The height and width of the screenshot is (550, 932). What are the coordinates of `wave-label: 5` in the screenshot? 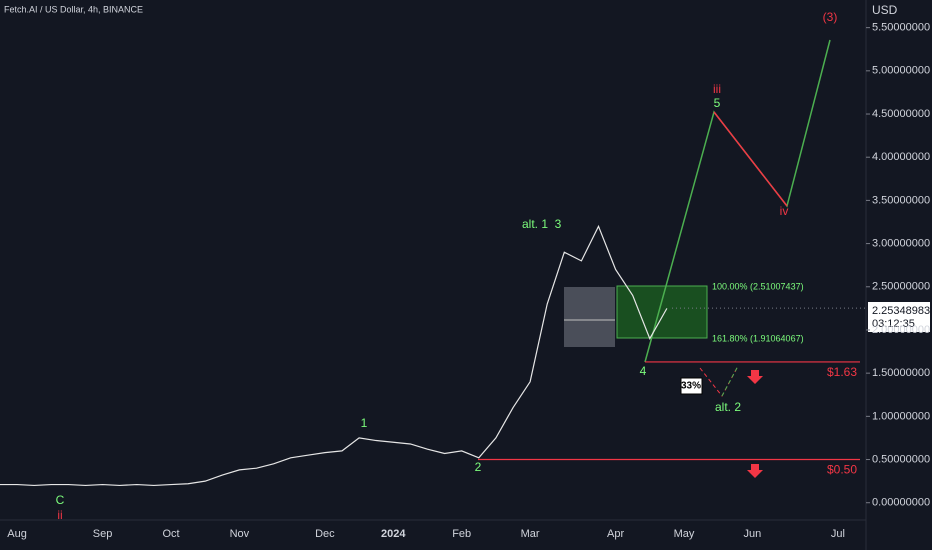 It's located at (717, 103).